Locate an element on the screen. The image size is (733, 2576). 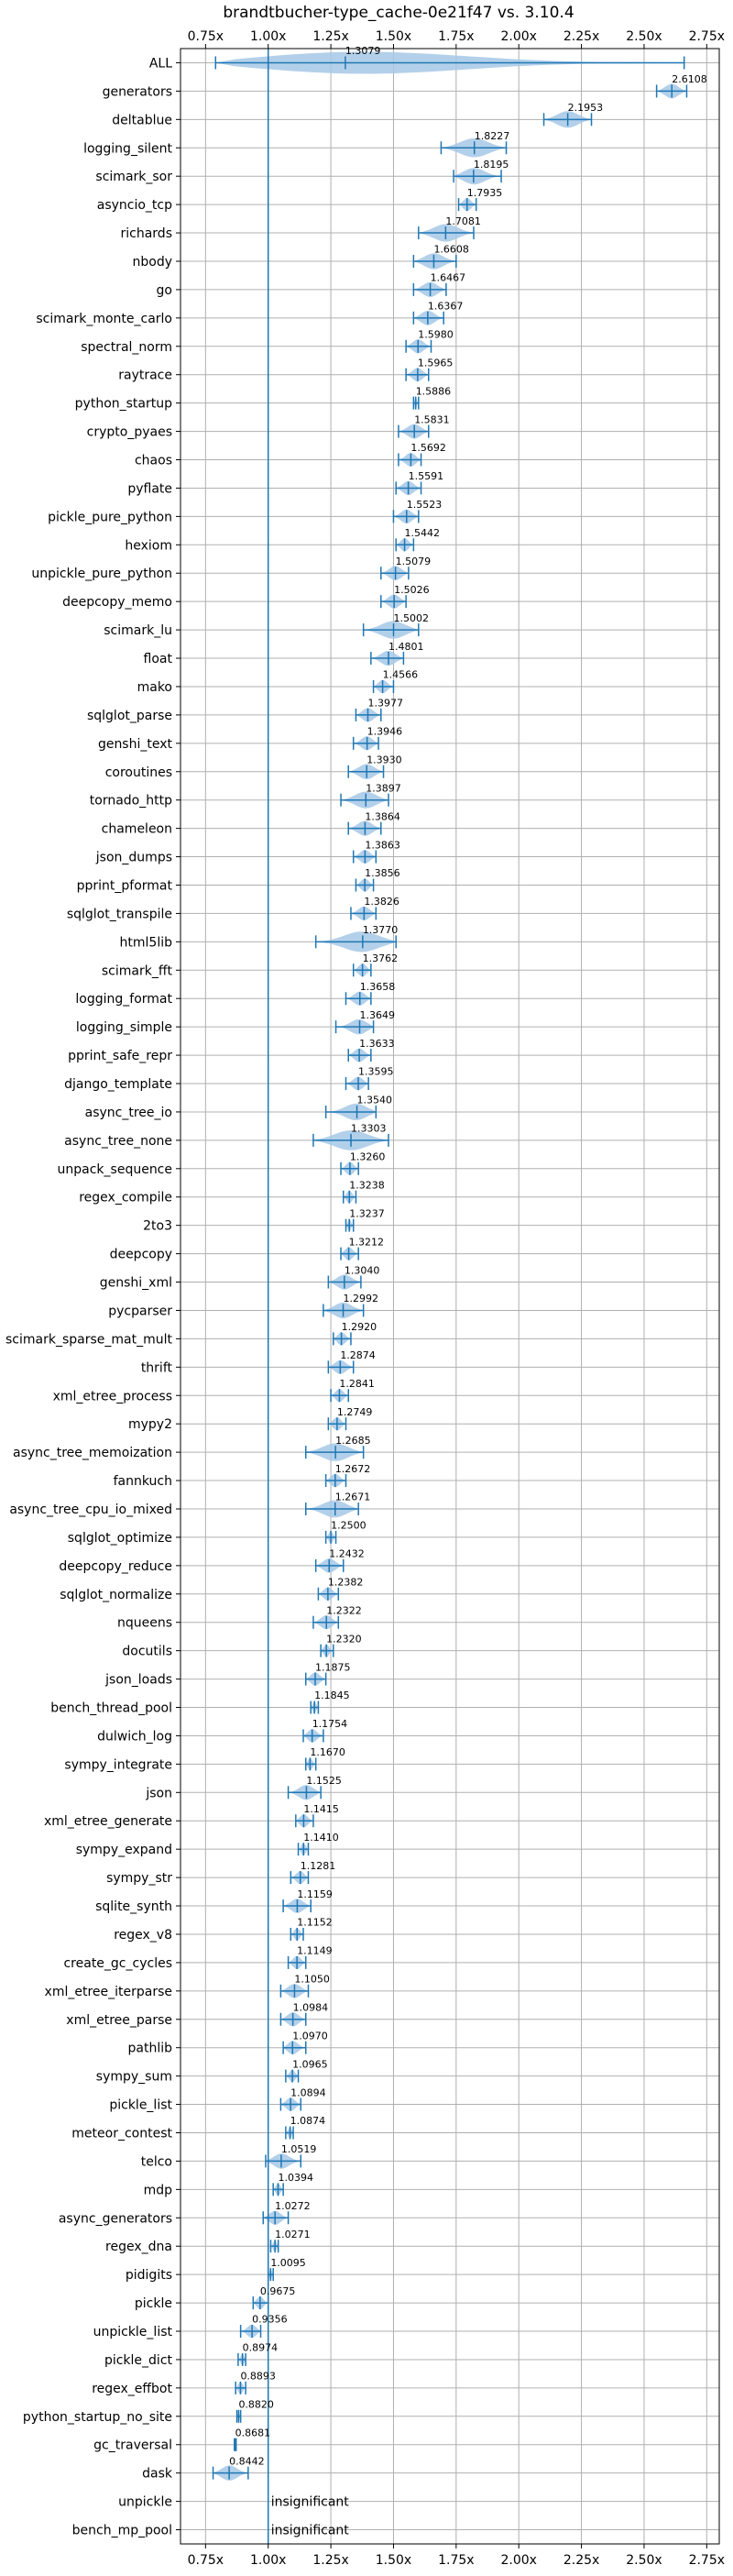
benchmark-label: async_tree_io is located at coordinates (128, 1113).